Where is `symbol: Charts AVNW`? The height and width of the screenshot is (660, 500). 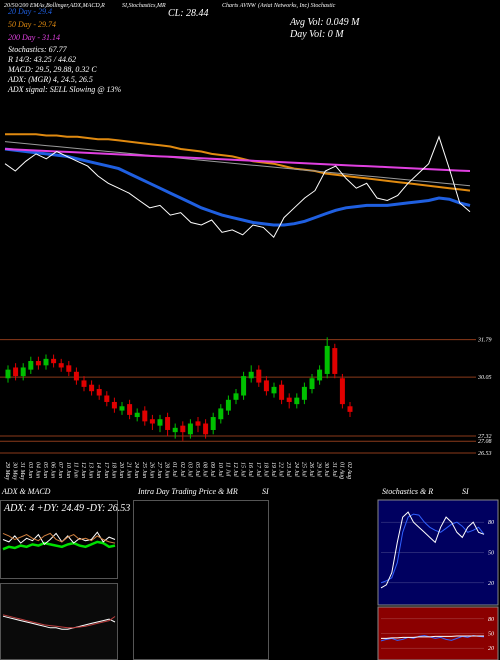 symbol: Charts AVNW is located at coordinates (239, 6).